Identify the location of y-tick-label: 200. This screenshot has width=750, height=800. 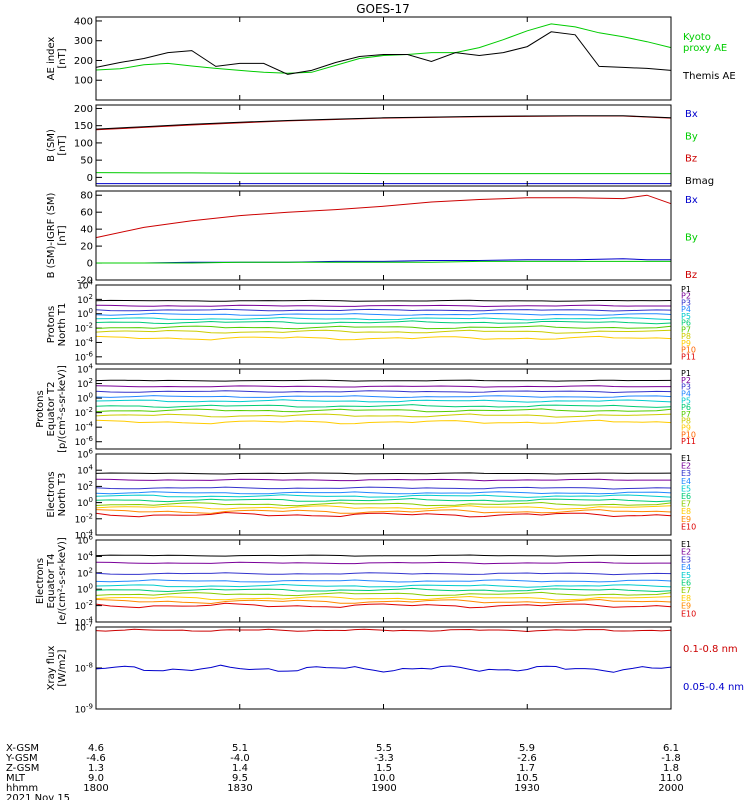
(83, 61).